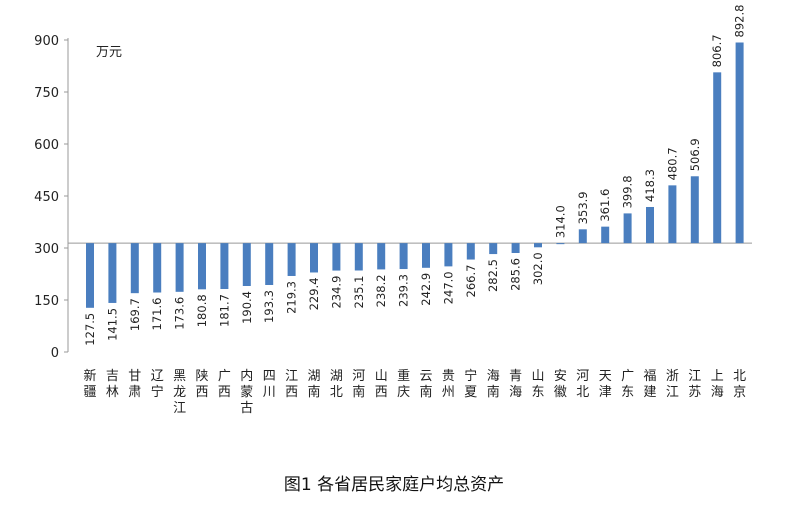  I want to click on value-label: 180.8, so click(202, 310).